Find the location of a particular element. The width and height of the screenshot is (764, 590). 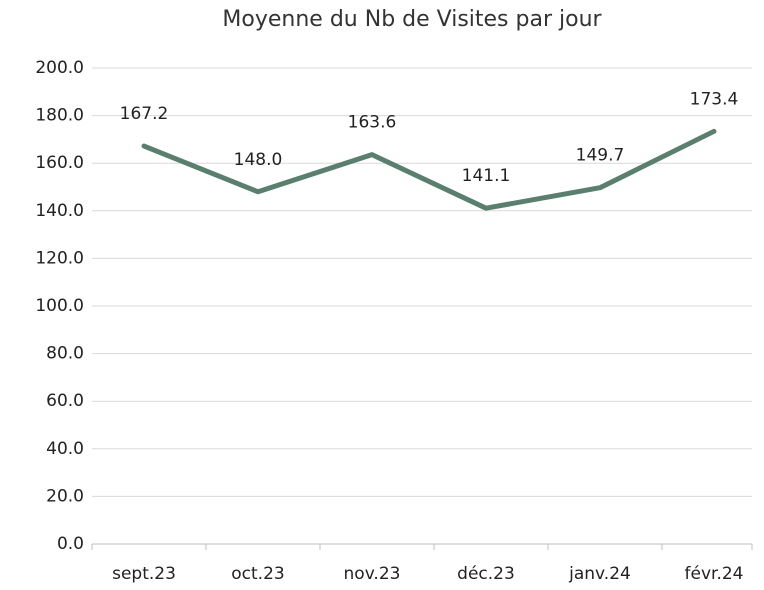

x-tick-label: janv.24 is located at coordinates (599, 574).